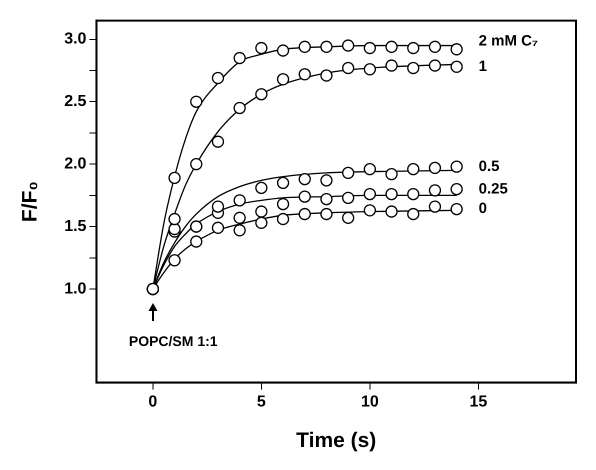 The width and height of the screenshot is (596, 470). Describe the element at coordinates (336, 440) in the screenshot. I see `x-axis-title: Time (s)` at that location.